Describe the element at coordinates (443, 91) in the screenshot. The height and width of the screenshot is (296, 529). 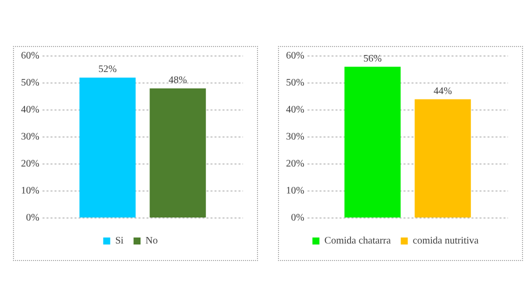
I see `data-label: 44%` at that location.